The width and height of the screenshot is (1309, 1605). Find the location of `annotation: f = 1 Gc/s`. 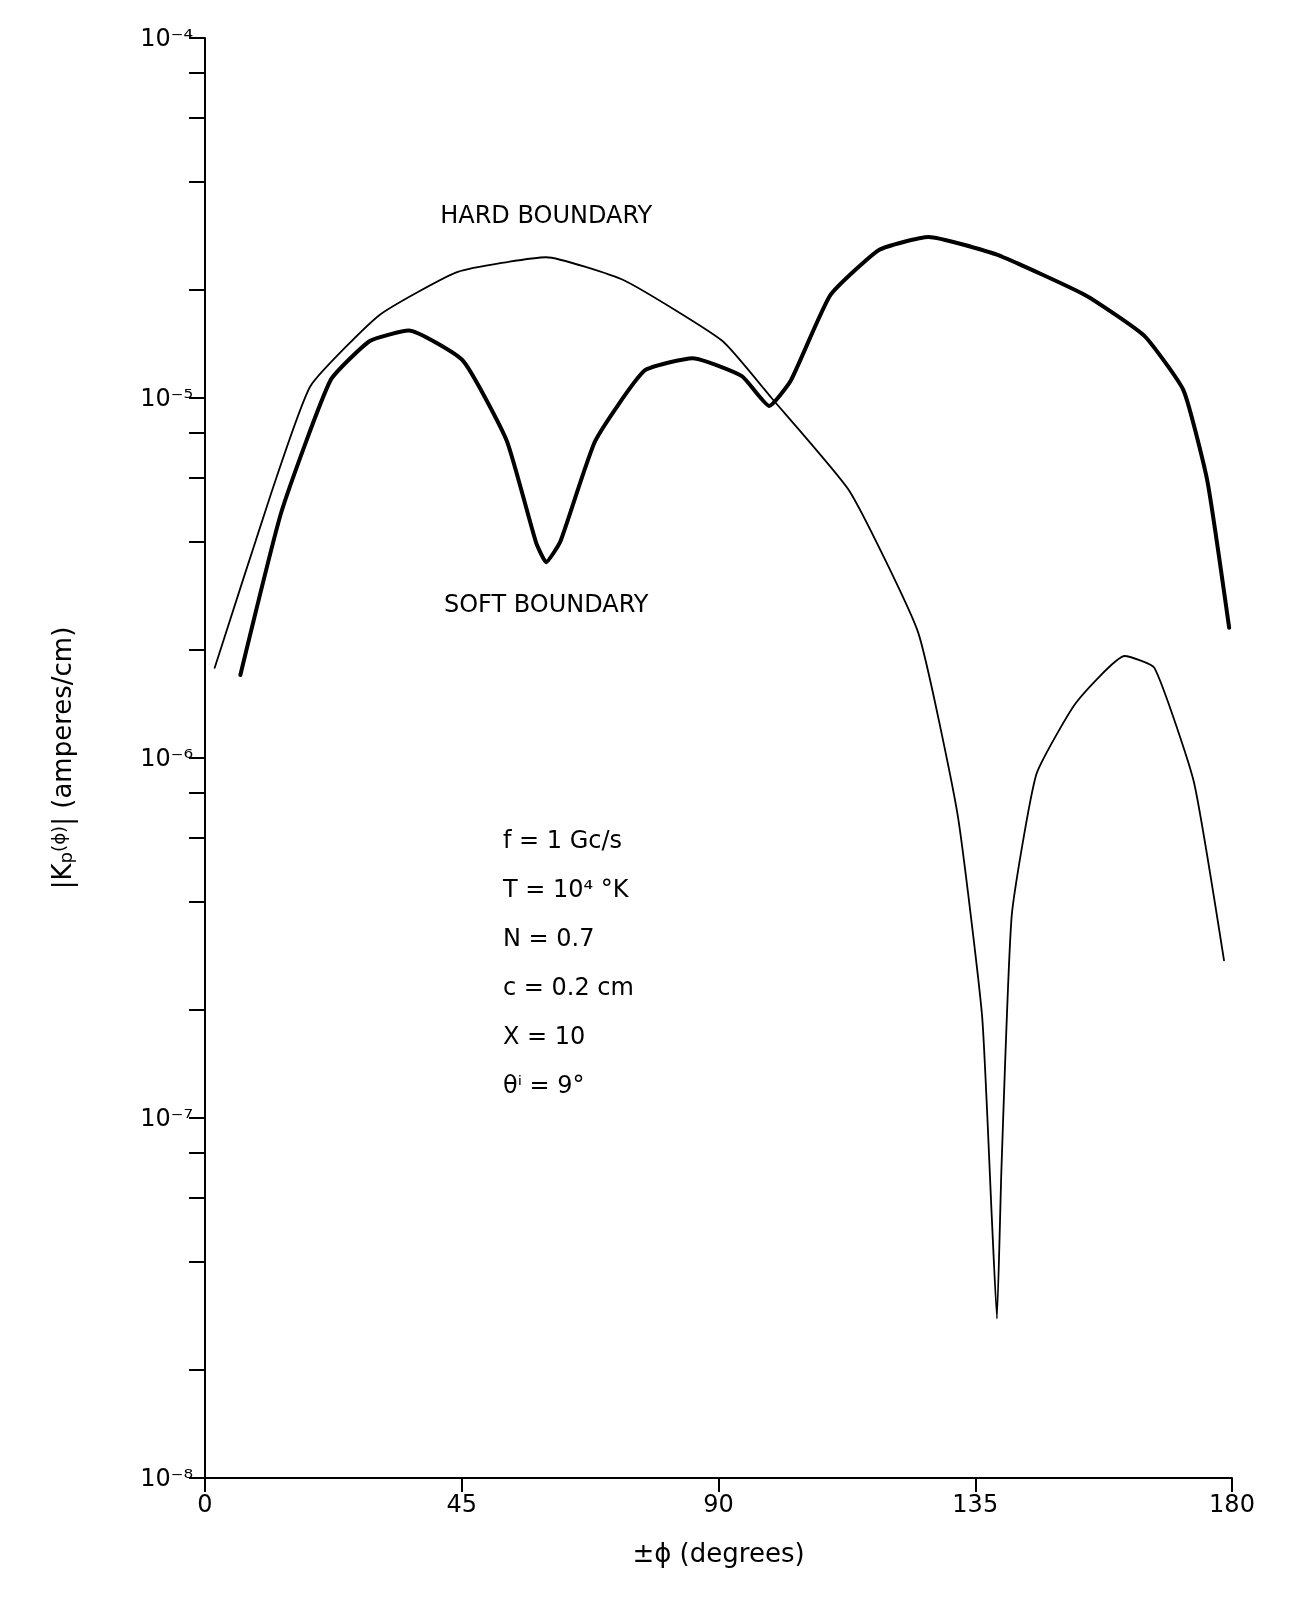

annotation: f = 1 Gc/s is located at coordinates (563, 840).